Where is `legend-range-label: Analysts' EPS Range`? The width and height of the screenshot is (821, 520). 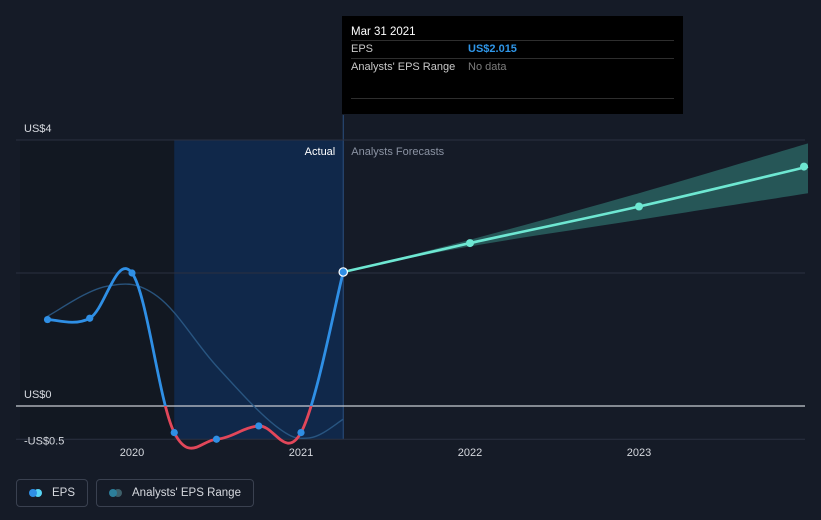
legend-range-label: Analysts' EPS Range is located at coordinates (186, 493).